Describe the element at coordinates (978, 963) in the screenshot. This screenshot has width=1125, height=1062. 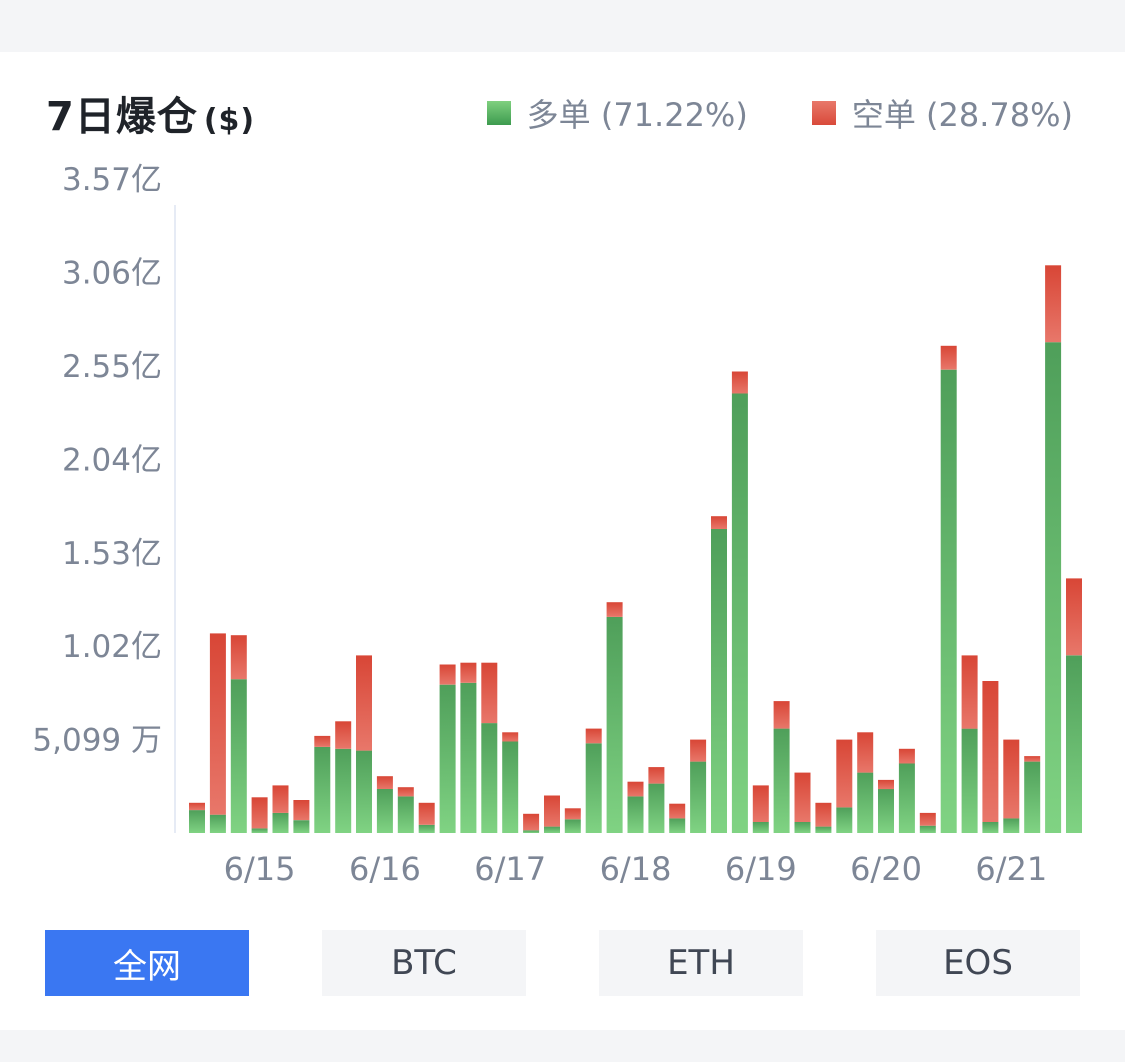
I see `tab-eos: EOS` at that location.